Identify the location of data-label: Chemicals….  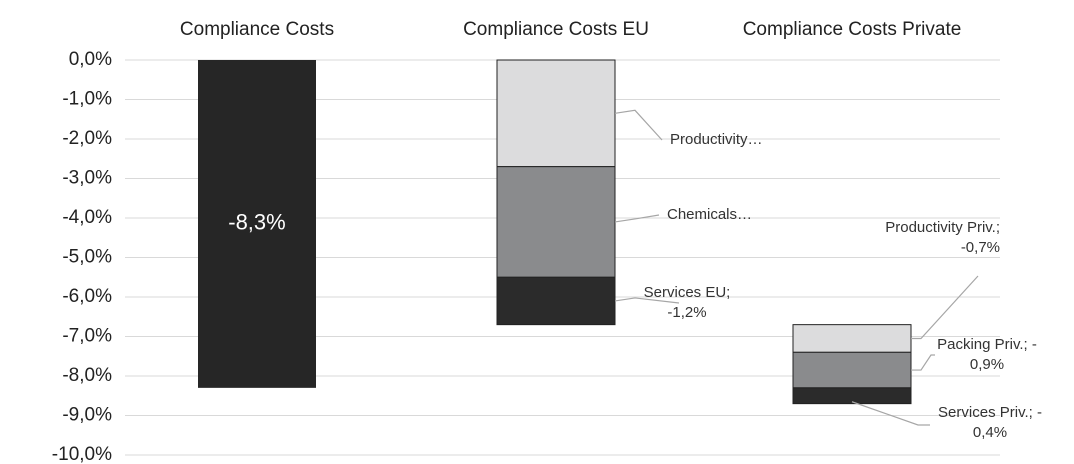
(709, 214).